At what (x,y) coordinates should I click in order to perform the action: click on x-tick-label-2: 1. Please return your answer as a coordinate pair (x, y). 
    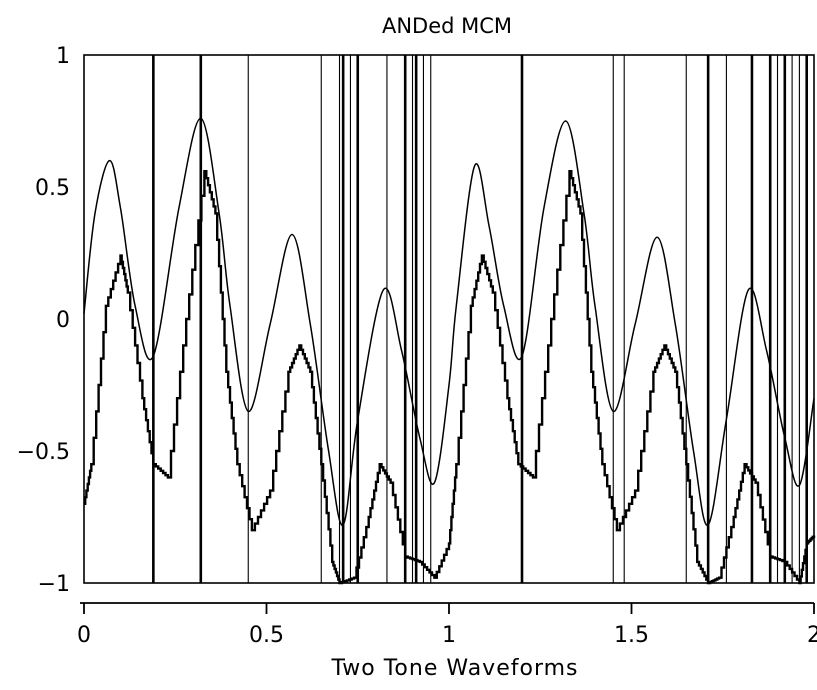
    Looking at the image, I should click on (449, 635).